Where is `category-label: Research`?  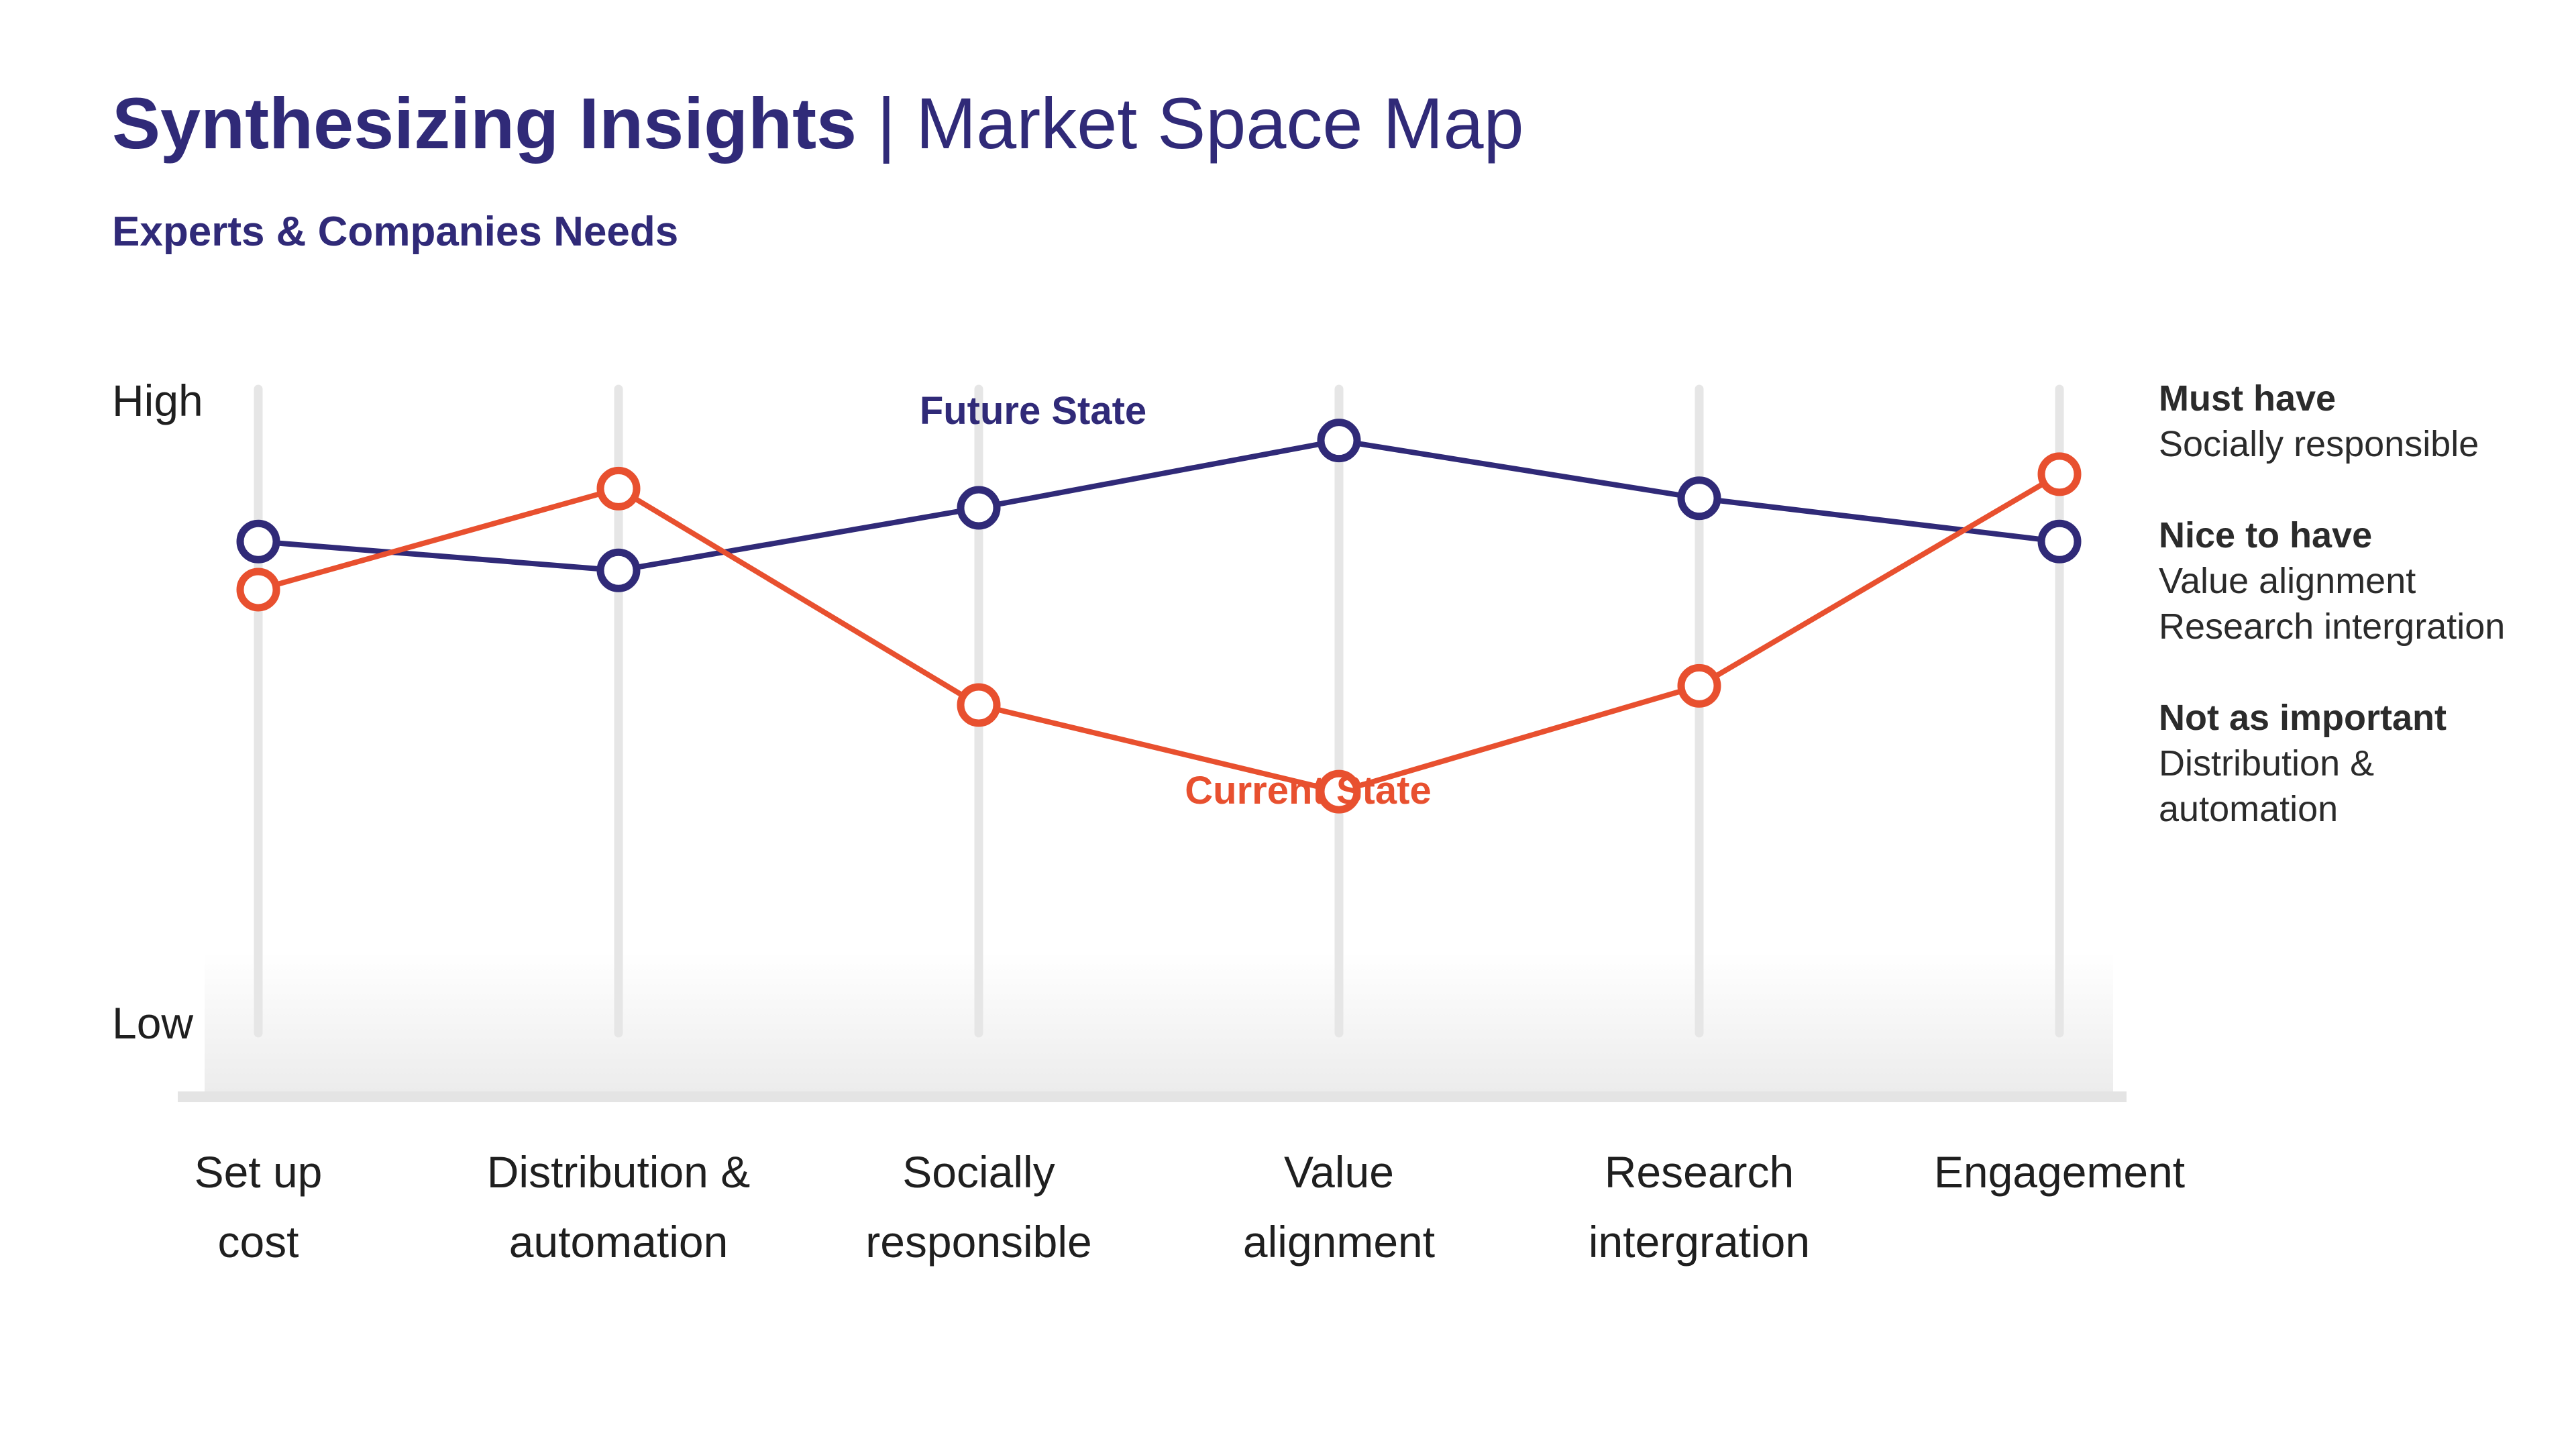 category-label: Research is located at coordinates (1699, 1172).